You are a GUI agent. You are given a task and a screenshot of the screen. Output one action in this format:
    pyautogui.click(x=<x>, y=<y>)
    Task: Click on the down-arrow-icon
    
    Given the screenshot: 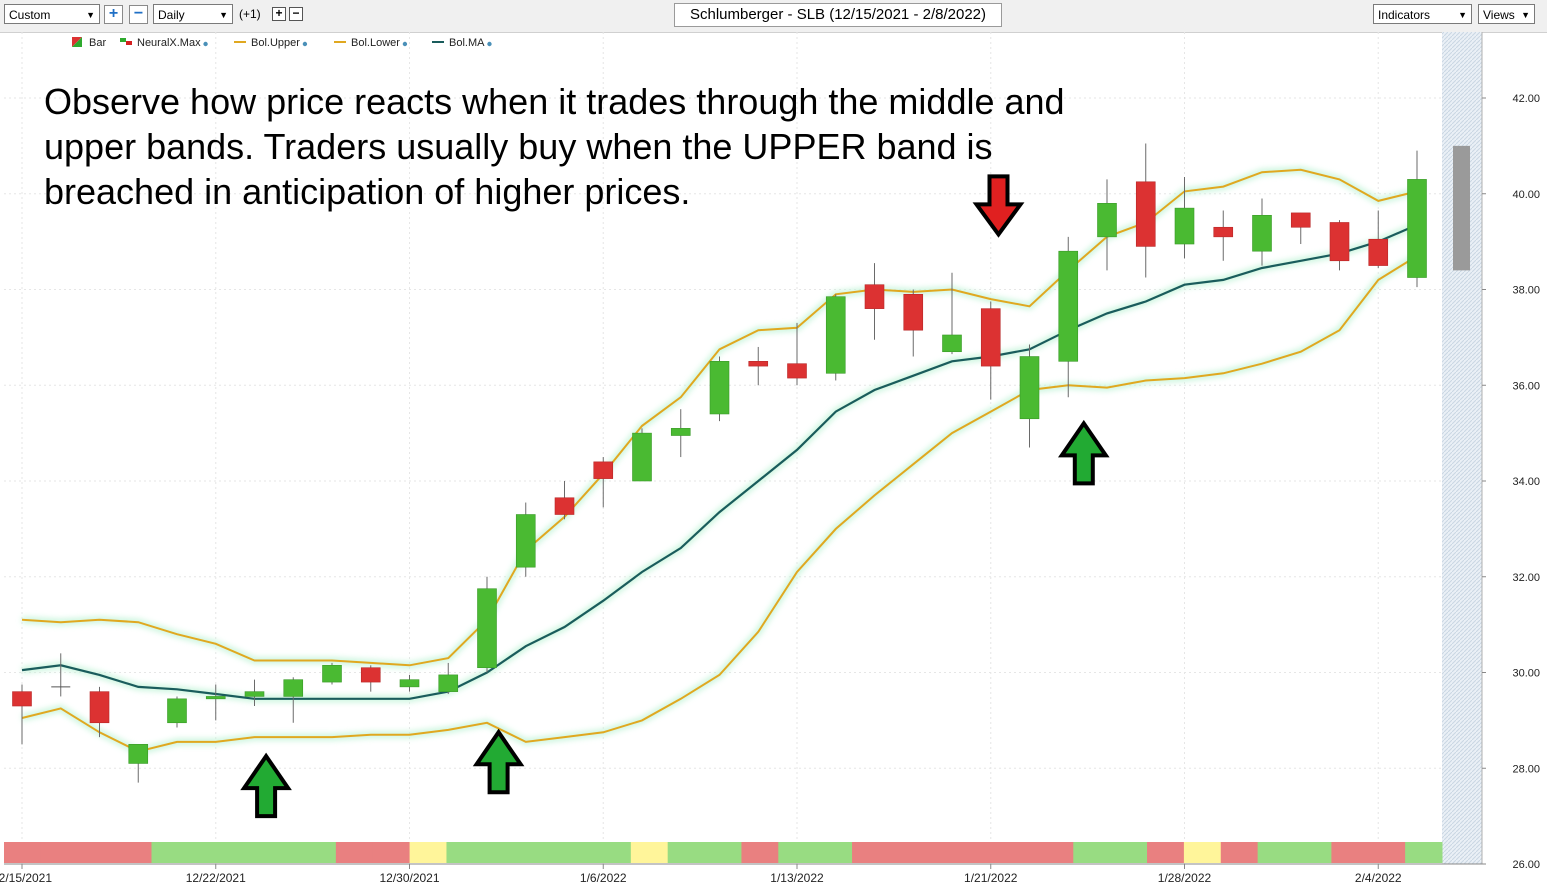 What is the action you would take?
    pyautogui.click(x=998, y=206)
    